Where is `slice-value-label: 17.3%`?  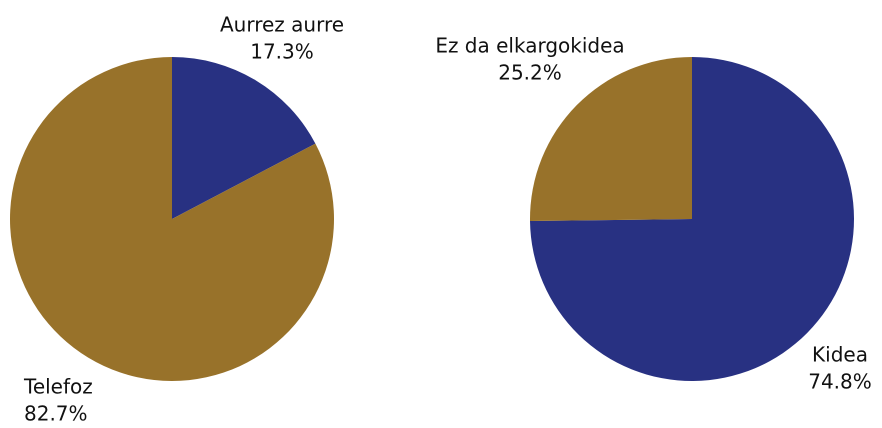
slice-value-label: 17.3% is located at coordinates (282, 52).